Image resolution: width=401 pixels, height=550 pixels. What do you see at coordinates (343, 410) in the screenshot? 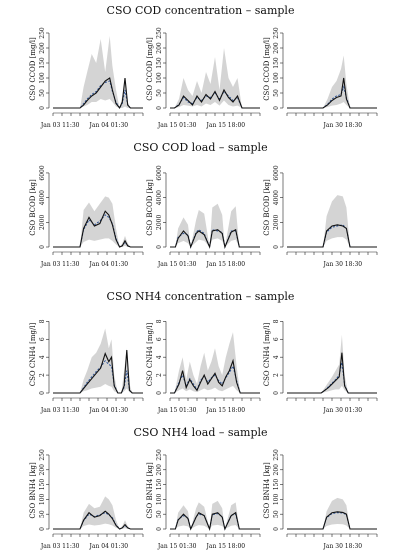
I see `x-tick-label: Jan 30 01:30` at bounding box center [343, 410].